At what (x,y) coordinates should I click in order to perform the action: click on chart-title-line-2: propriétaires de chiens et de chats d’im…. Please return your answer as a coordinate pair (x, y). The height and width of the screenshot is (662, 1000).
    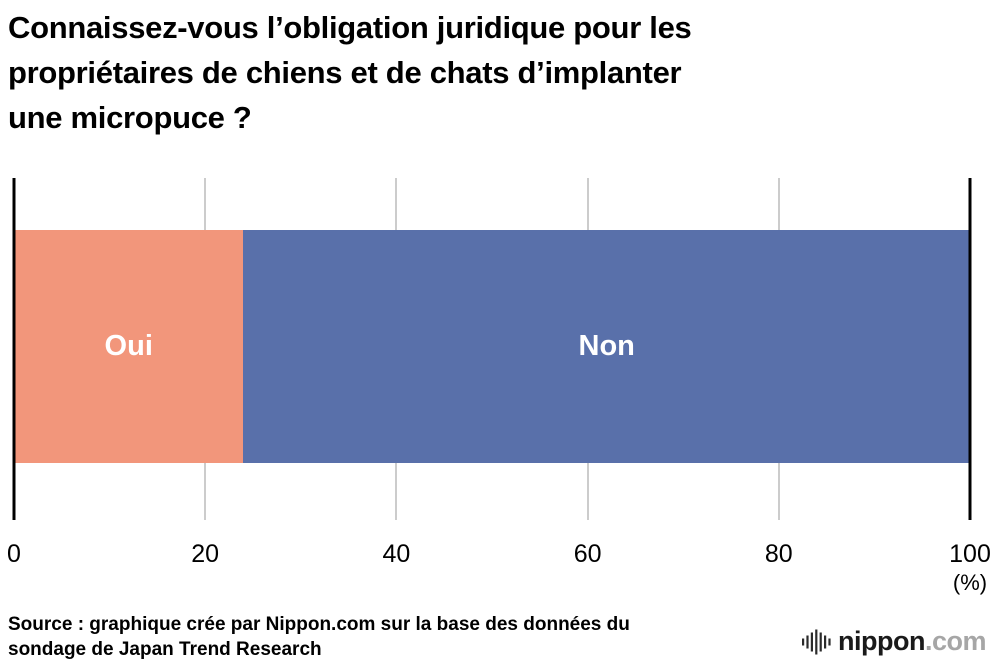
    Looking at the image, I should click on (345, 72).